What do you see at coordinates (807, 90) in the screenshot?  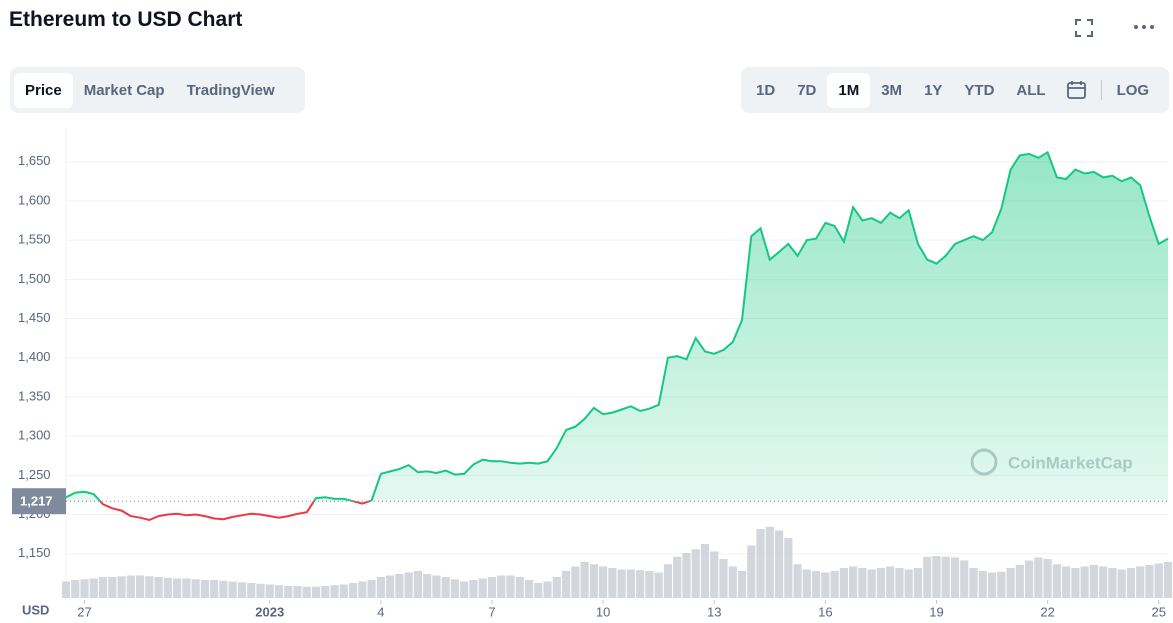 I see `range-button: 7D` at bounding box center [807, 90].